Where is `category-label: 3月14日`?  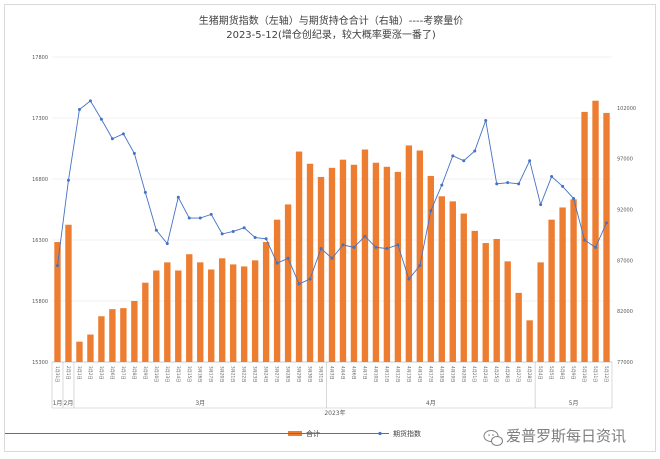
category-label: 3月14日 is located at coordinates (178, 374).